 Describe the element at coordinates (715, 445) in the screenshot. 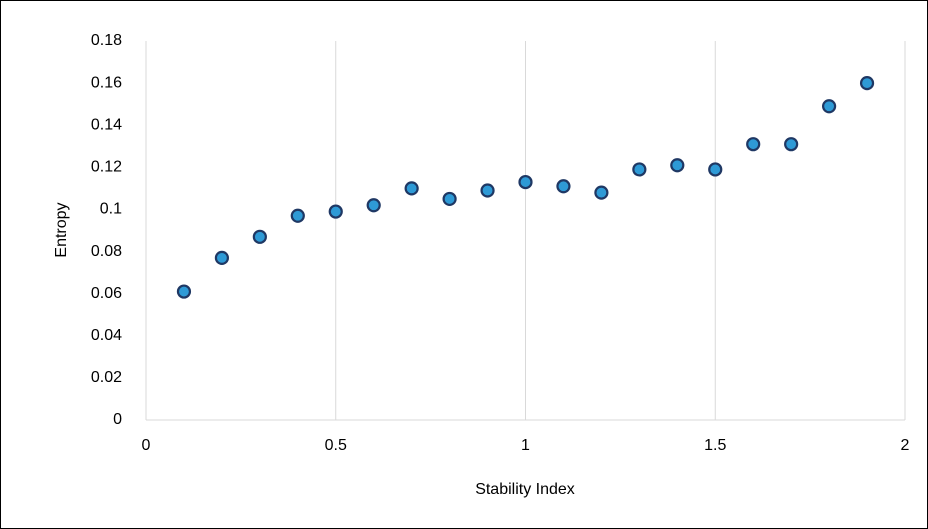

I see `x-tick-label: 1.5` at that location.